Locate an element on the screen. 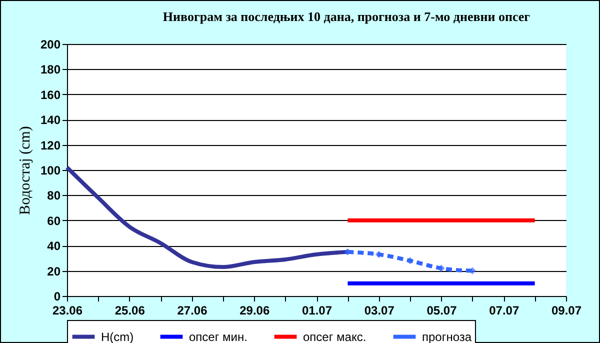 Image resolution: width=600 pixels, height=343 pixels. y-tick-label: 0 is located at coordinates (57, 297).